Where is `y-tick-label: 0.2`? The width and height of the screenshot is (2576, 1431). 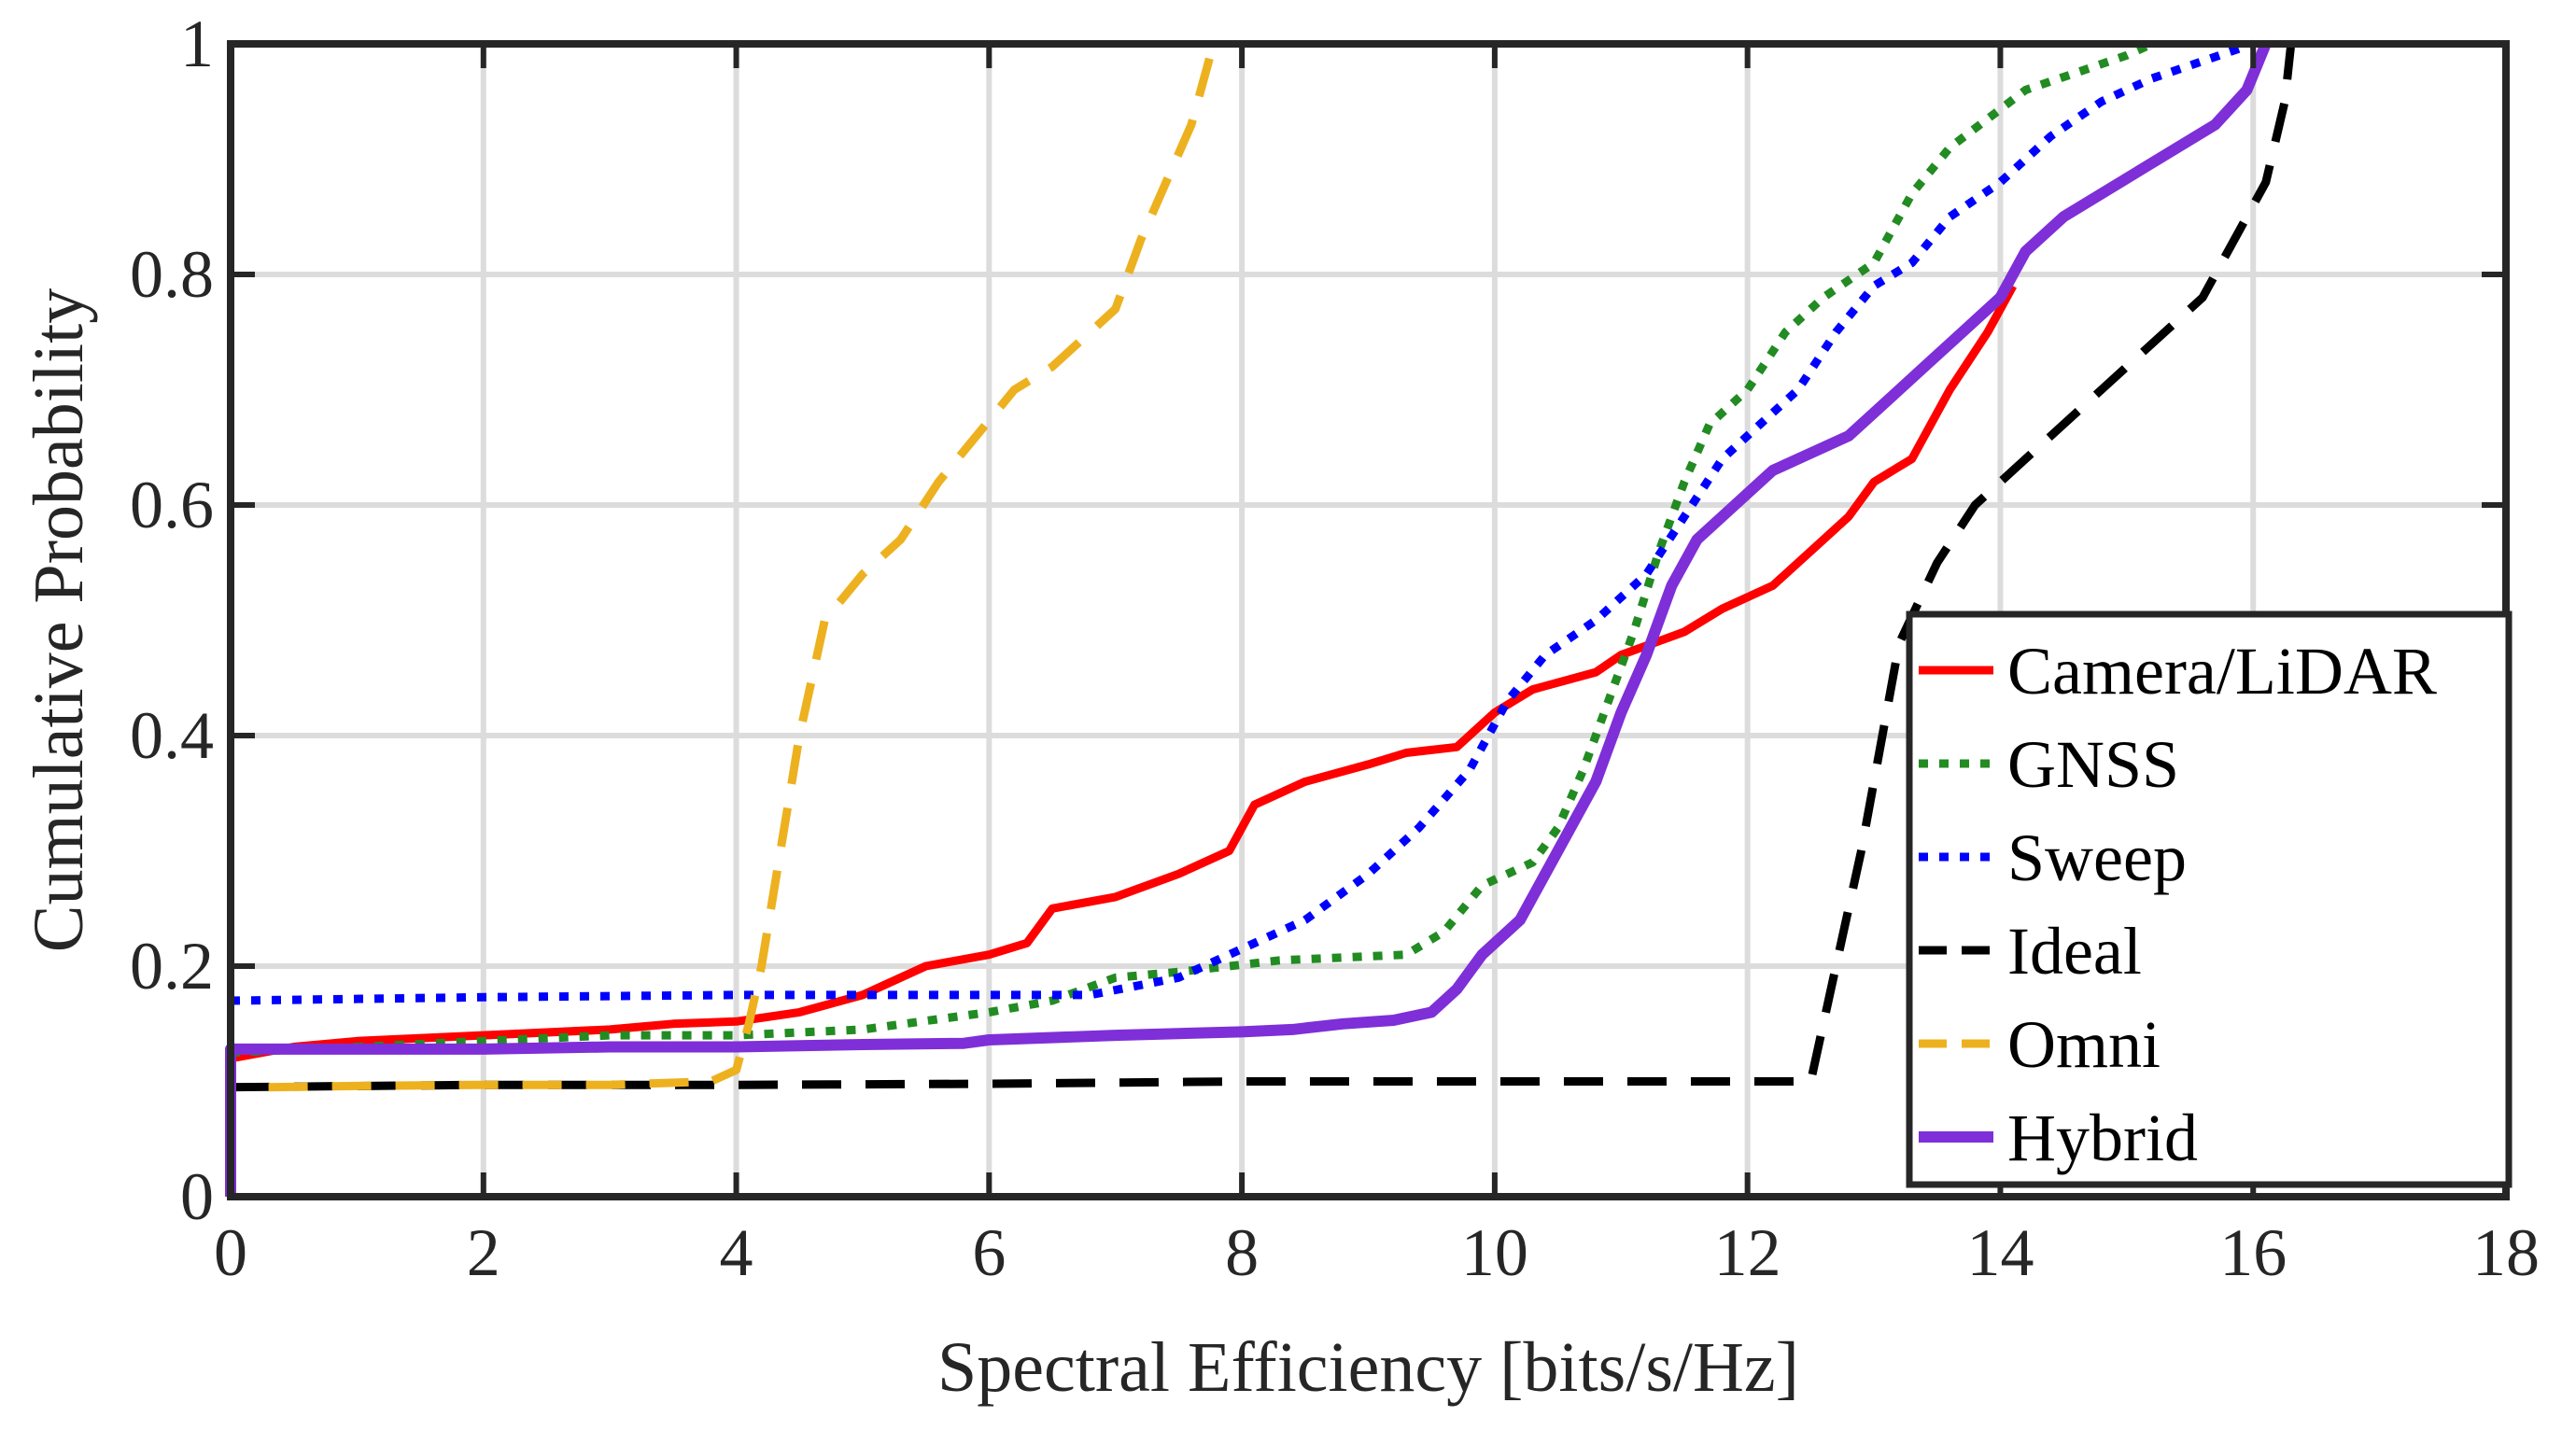 y-tick-label: 0.2 is located at coordinates (172, 966).